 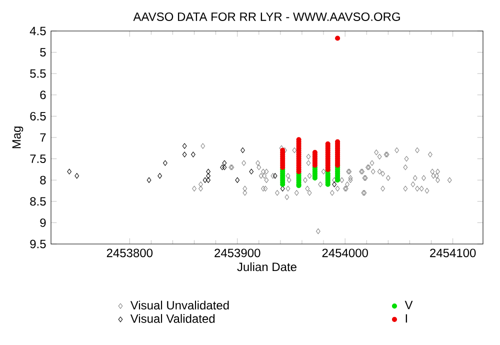 What do you see at coordinates (345, 253) in the screenshot?
I see `x-tick-label: 2454000` at bounding box center [345, 253].